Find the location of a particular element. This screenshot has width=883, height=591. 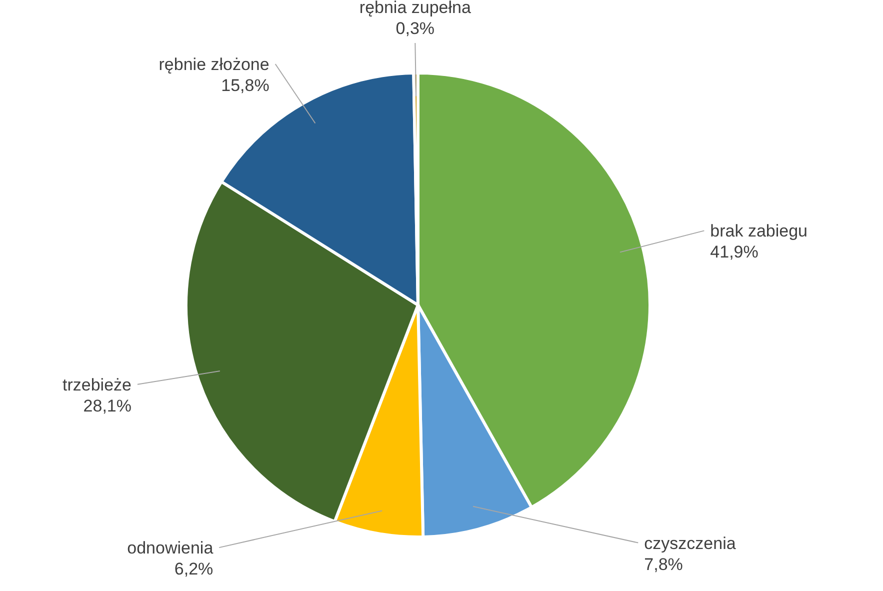

data-label: 15,8% is located at coordinates (245, 85).